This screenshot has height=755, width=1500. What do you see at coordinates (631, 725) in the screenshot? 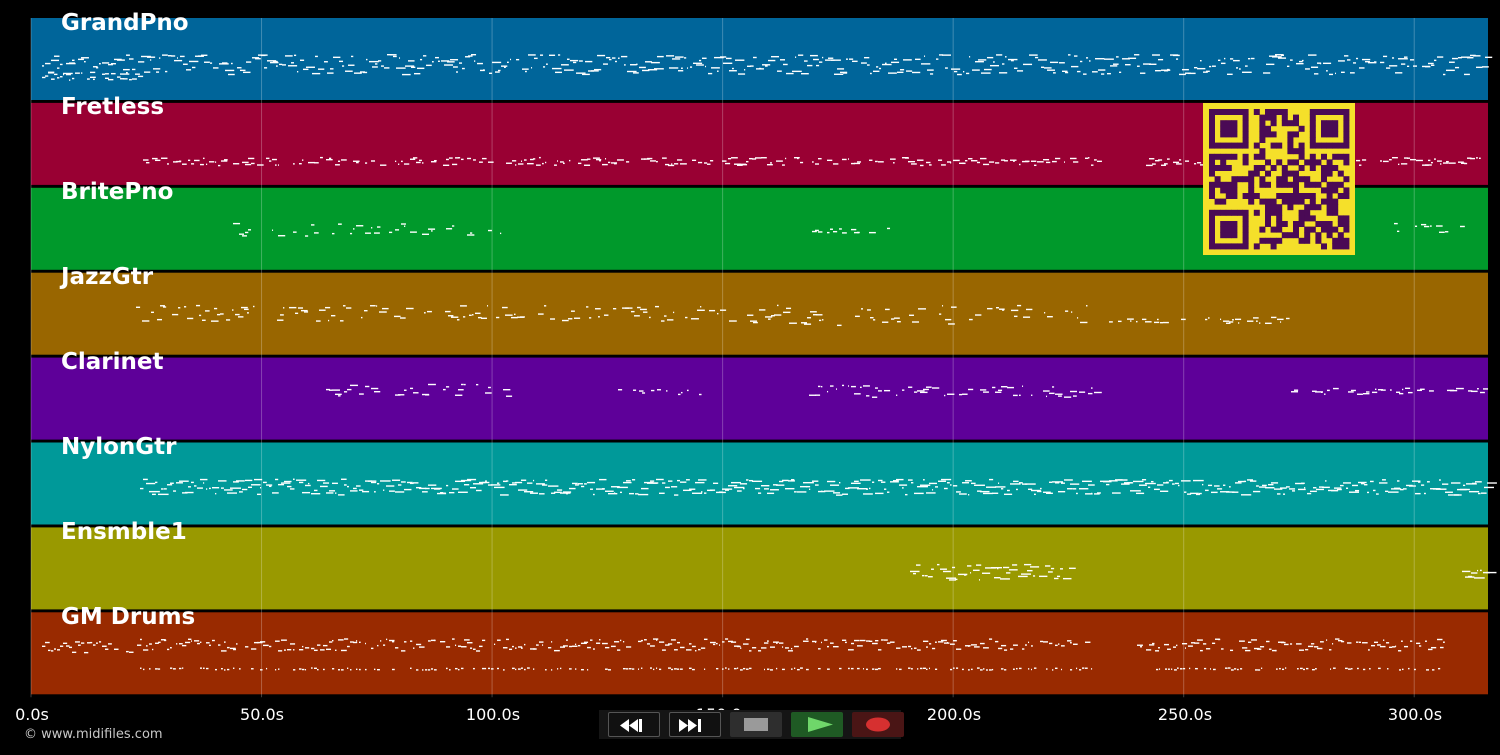
I see `rewind-icon` at bounding box center [631, 725].